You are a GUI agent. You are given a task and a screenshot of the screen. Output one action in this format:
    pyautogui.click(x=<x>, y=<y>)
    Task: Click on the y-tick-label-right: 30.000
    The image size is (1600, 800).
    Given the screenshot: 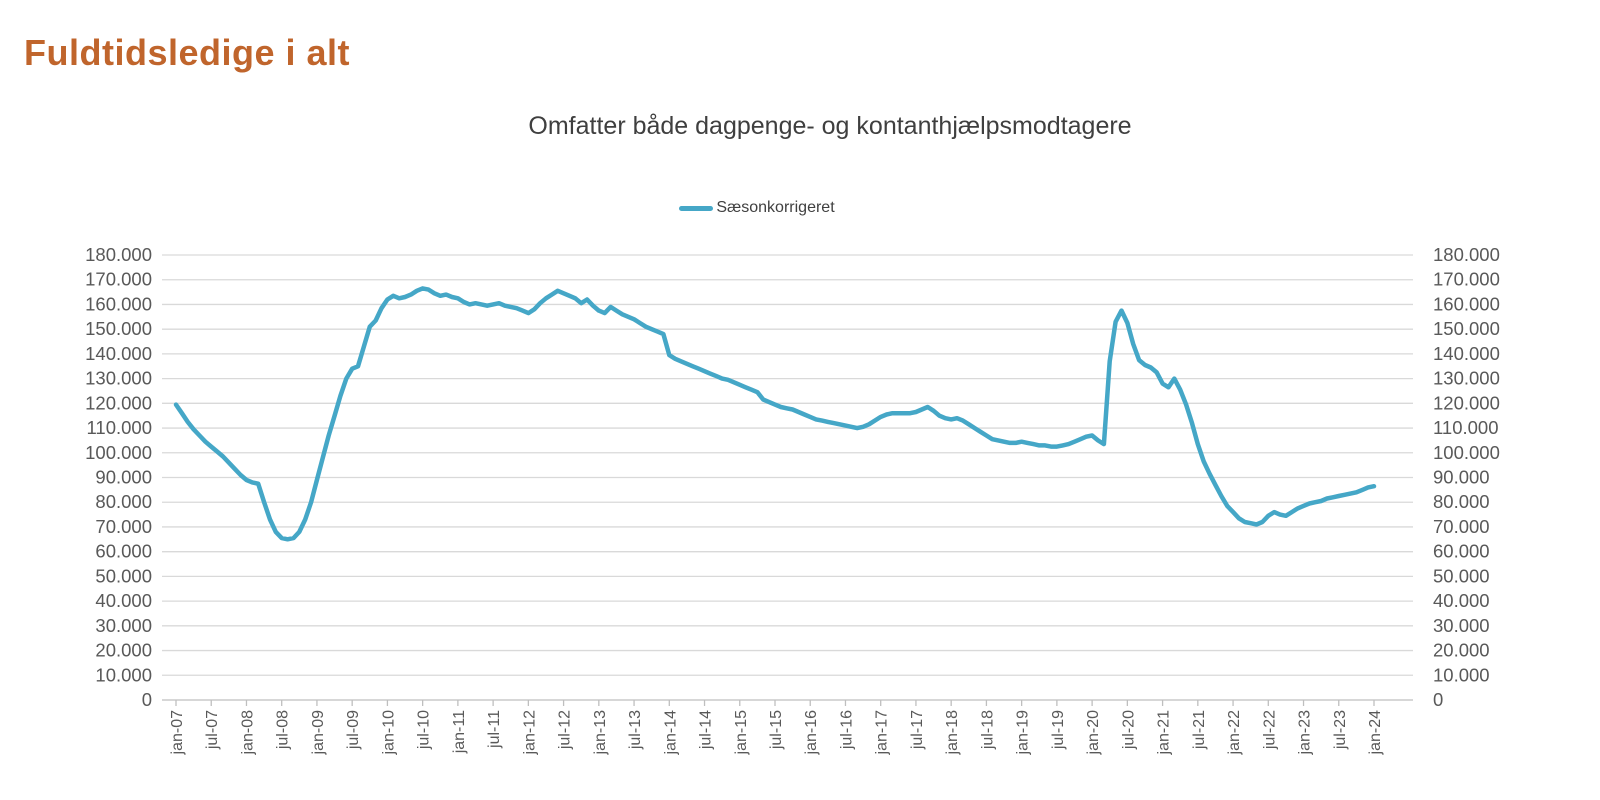 What is the action you would take?
    pyautogui.click(x=1461, y=625)
    